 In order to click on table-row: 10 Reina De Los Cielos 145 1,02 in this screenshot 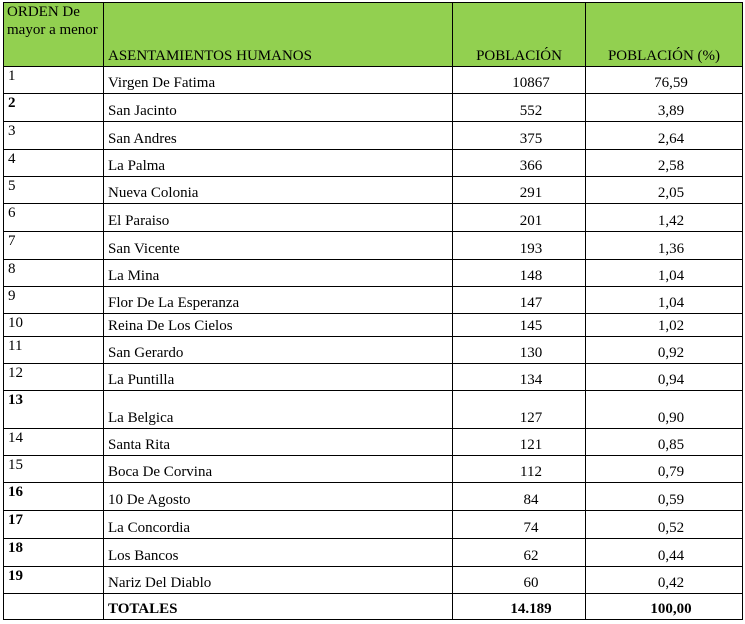, I will do `click(373, 325)`.